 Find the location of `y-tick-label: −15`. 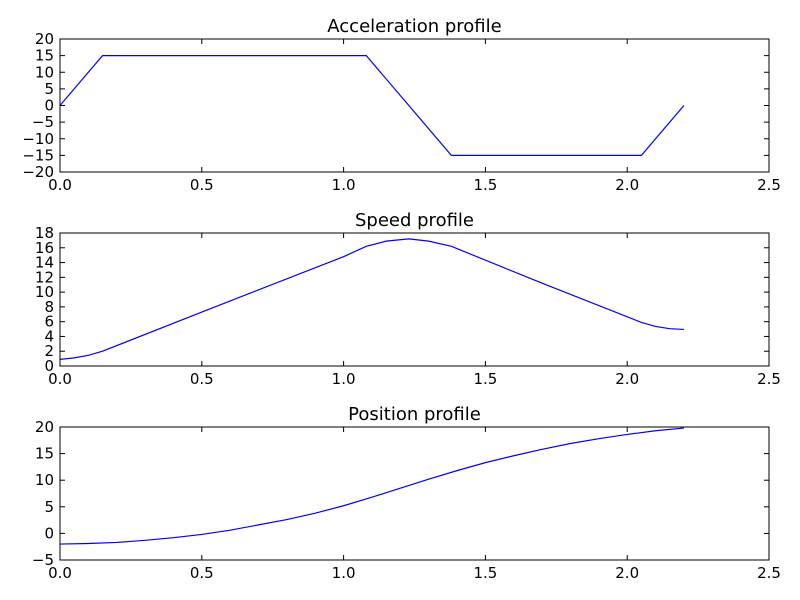

y-tick-label: −15 is located at coordinates (38, 155).